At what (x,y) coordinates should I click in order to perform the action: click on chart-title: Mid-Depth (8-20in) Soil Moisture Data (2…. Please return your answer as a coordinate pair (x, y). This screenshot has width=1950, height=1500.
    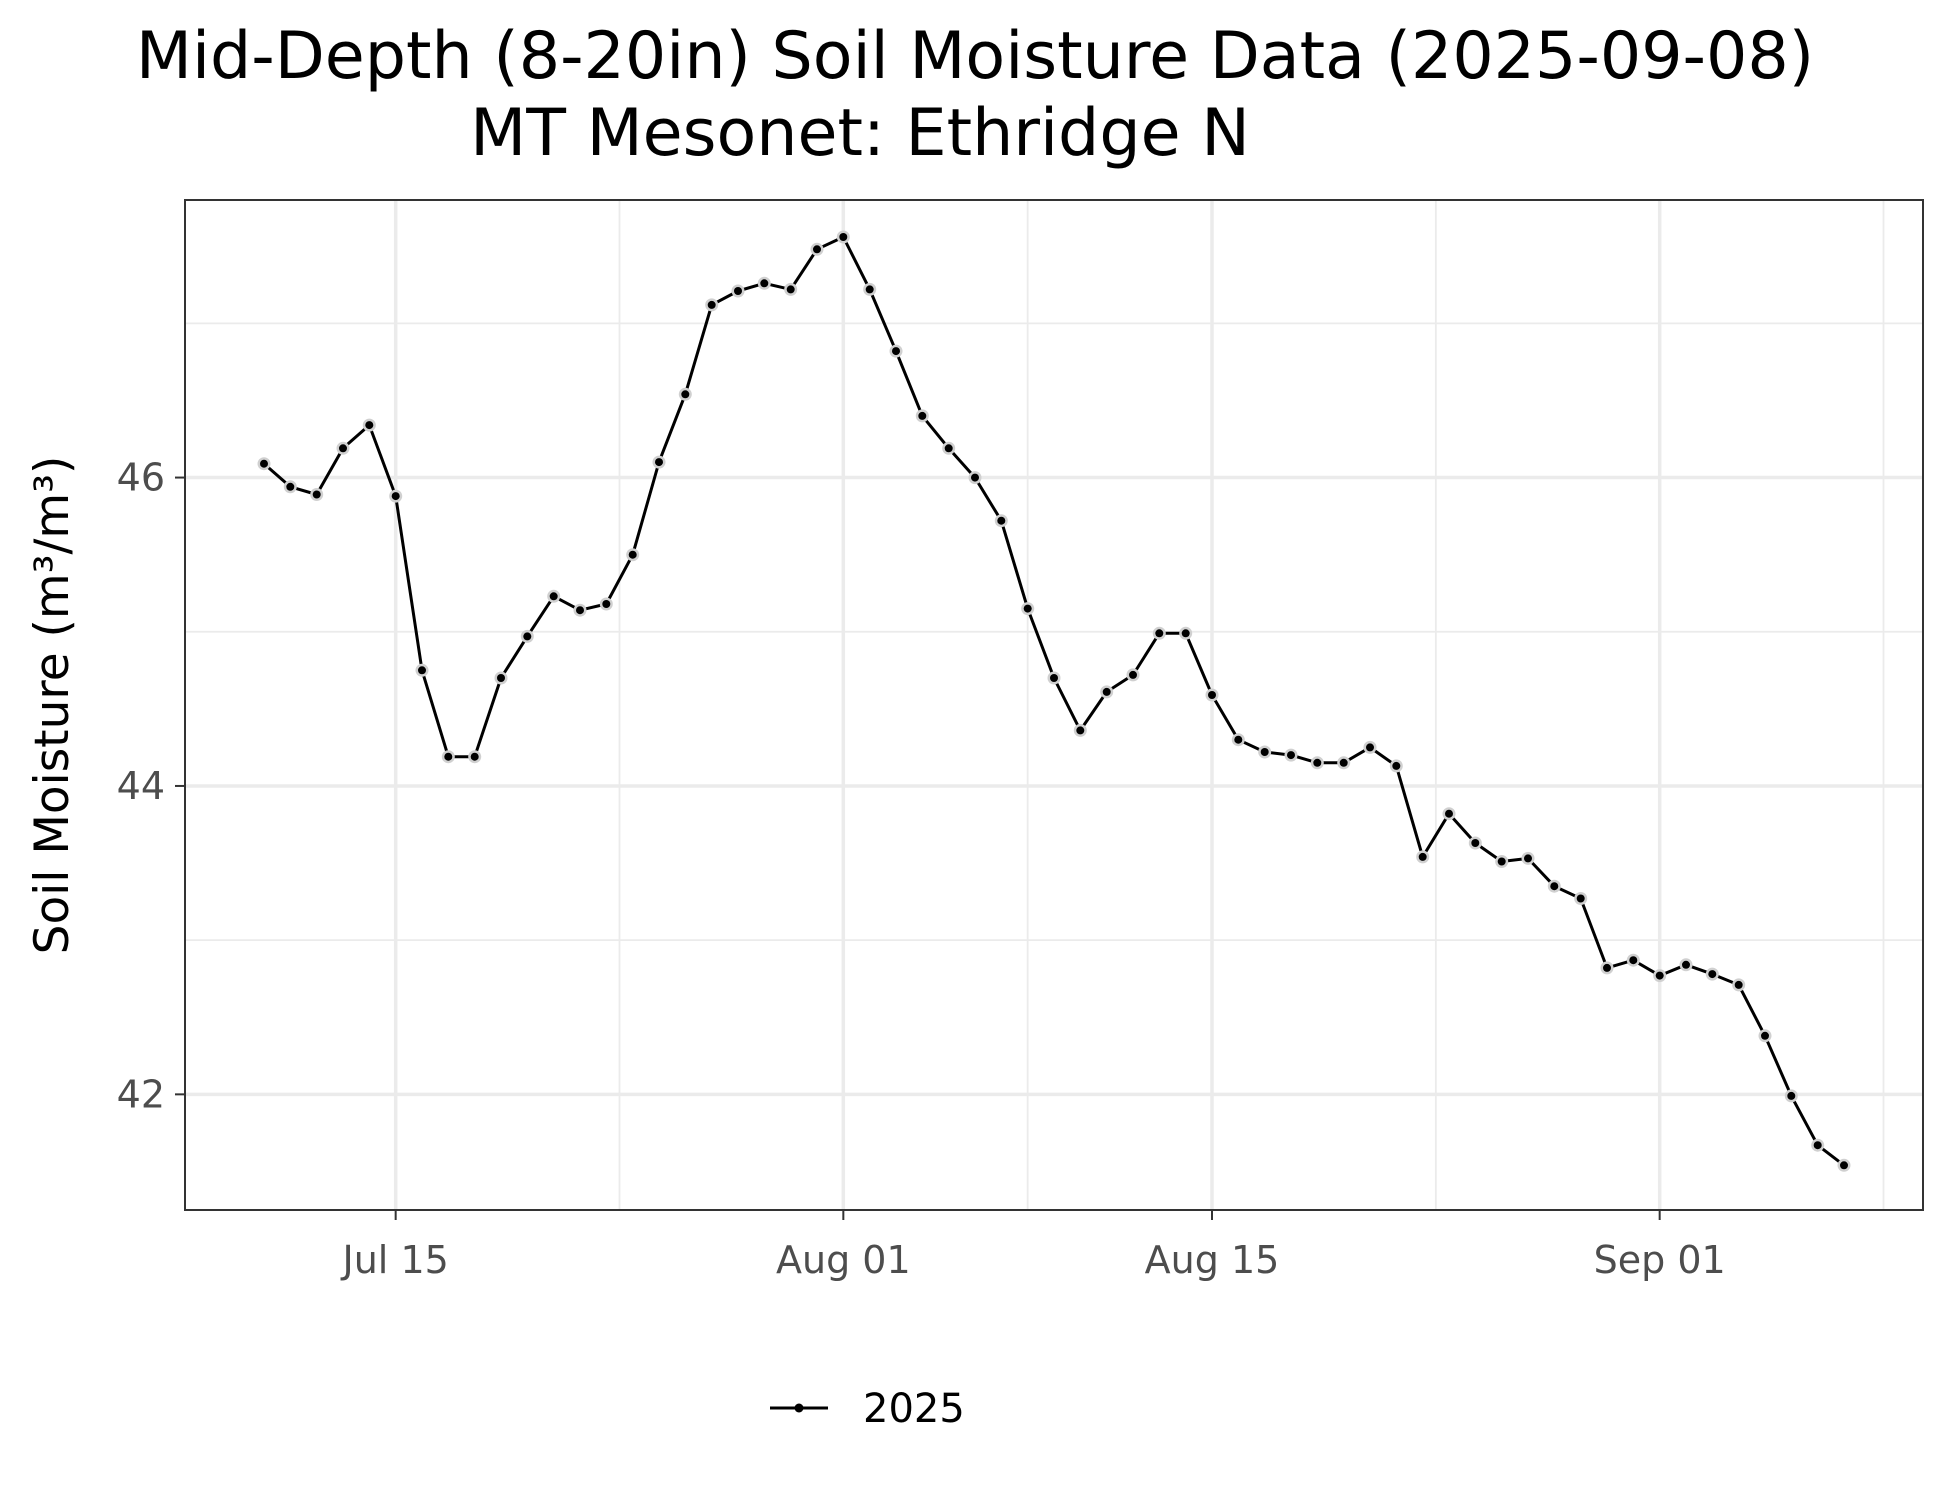
    Looking at the image, I should click on (975, 56).